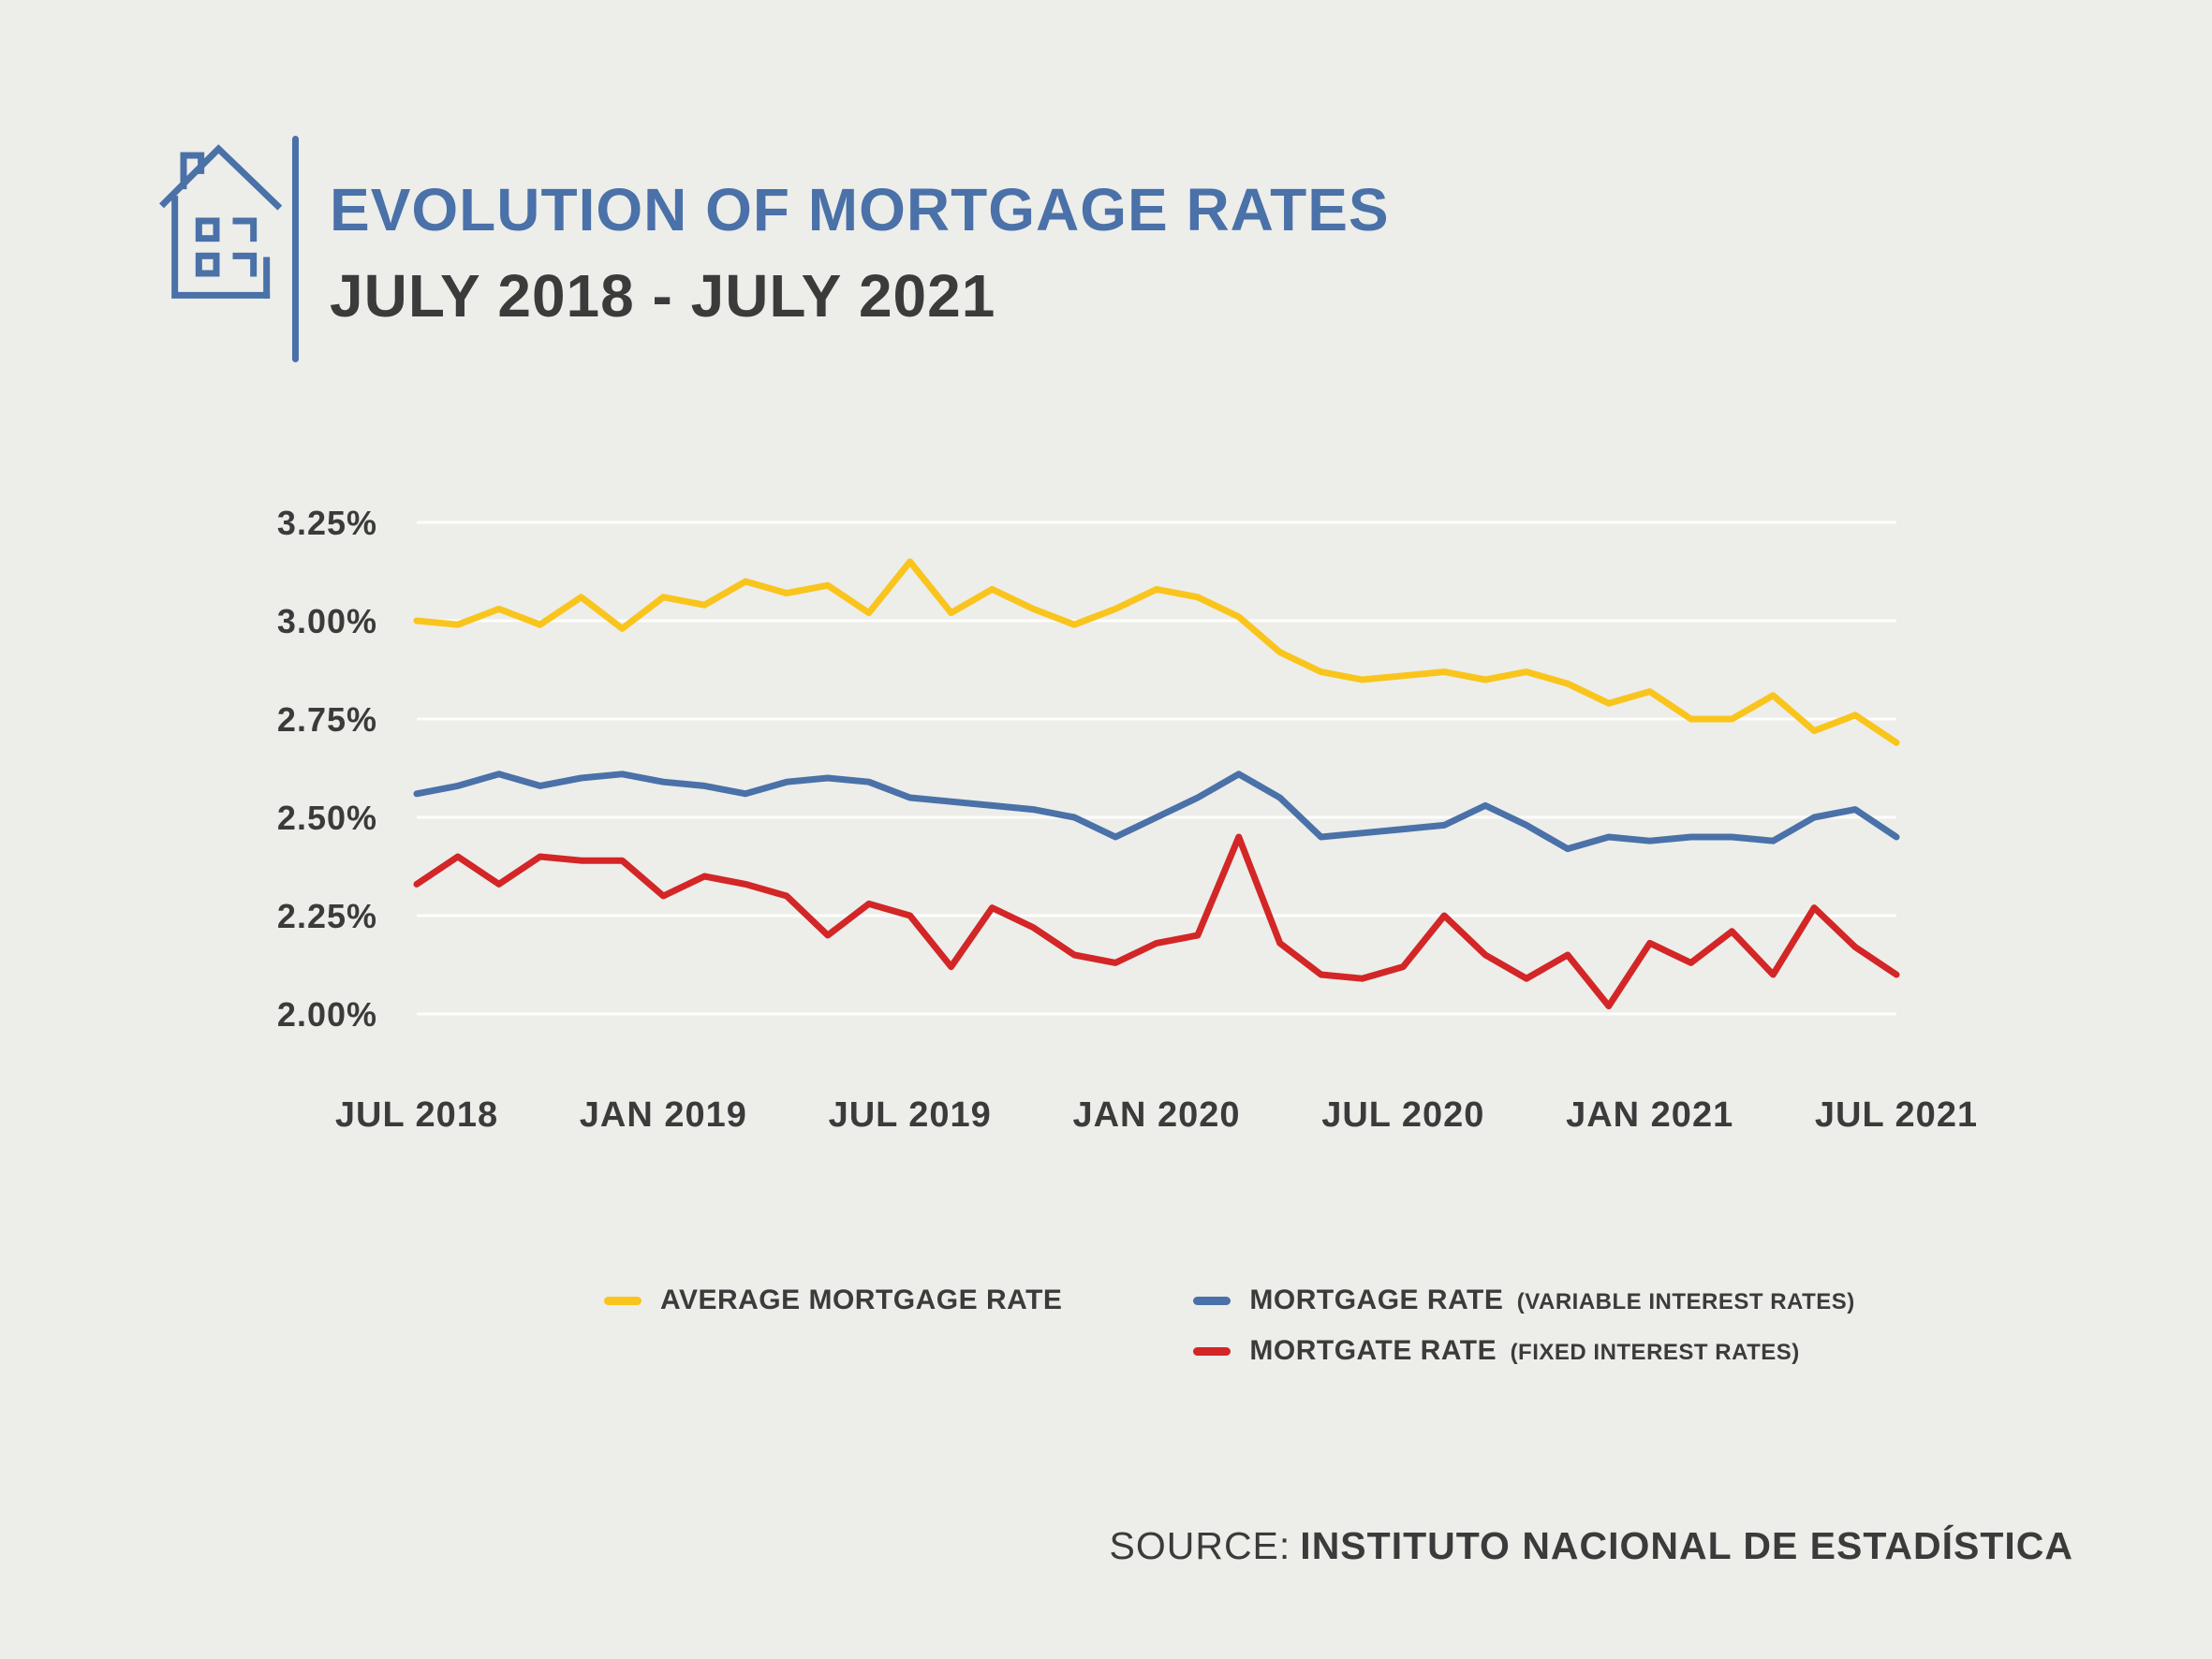 The width and height of the screenshot is (2212, 1659). What do you see at coordinates (417, 1115) in the screenshot?
I see `x-tick-label: JUL 2018` at bounding box center [417, 1115].